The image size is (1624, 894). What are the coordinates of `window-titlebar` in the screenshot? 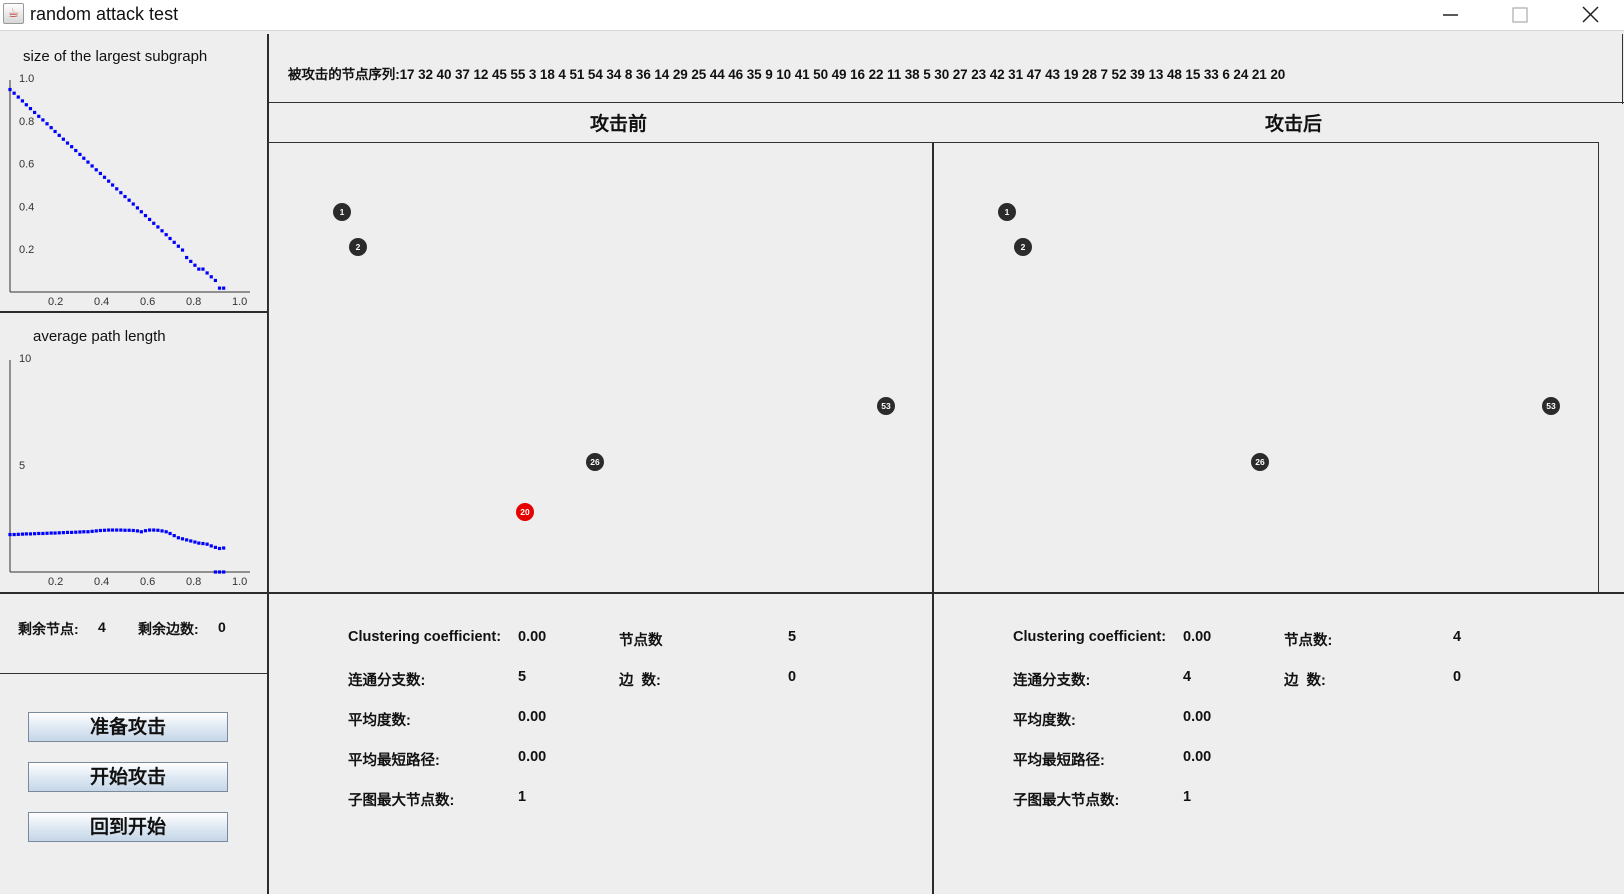 It's located at (812, 15).